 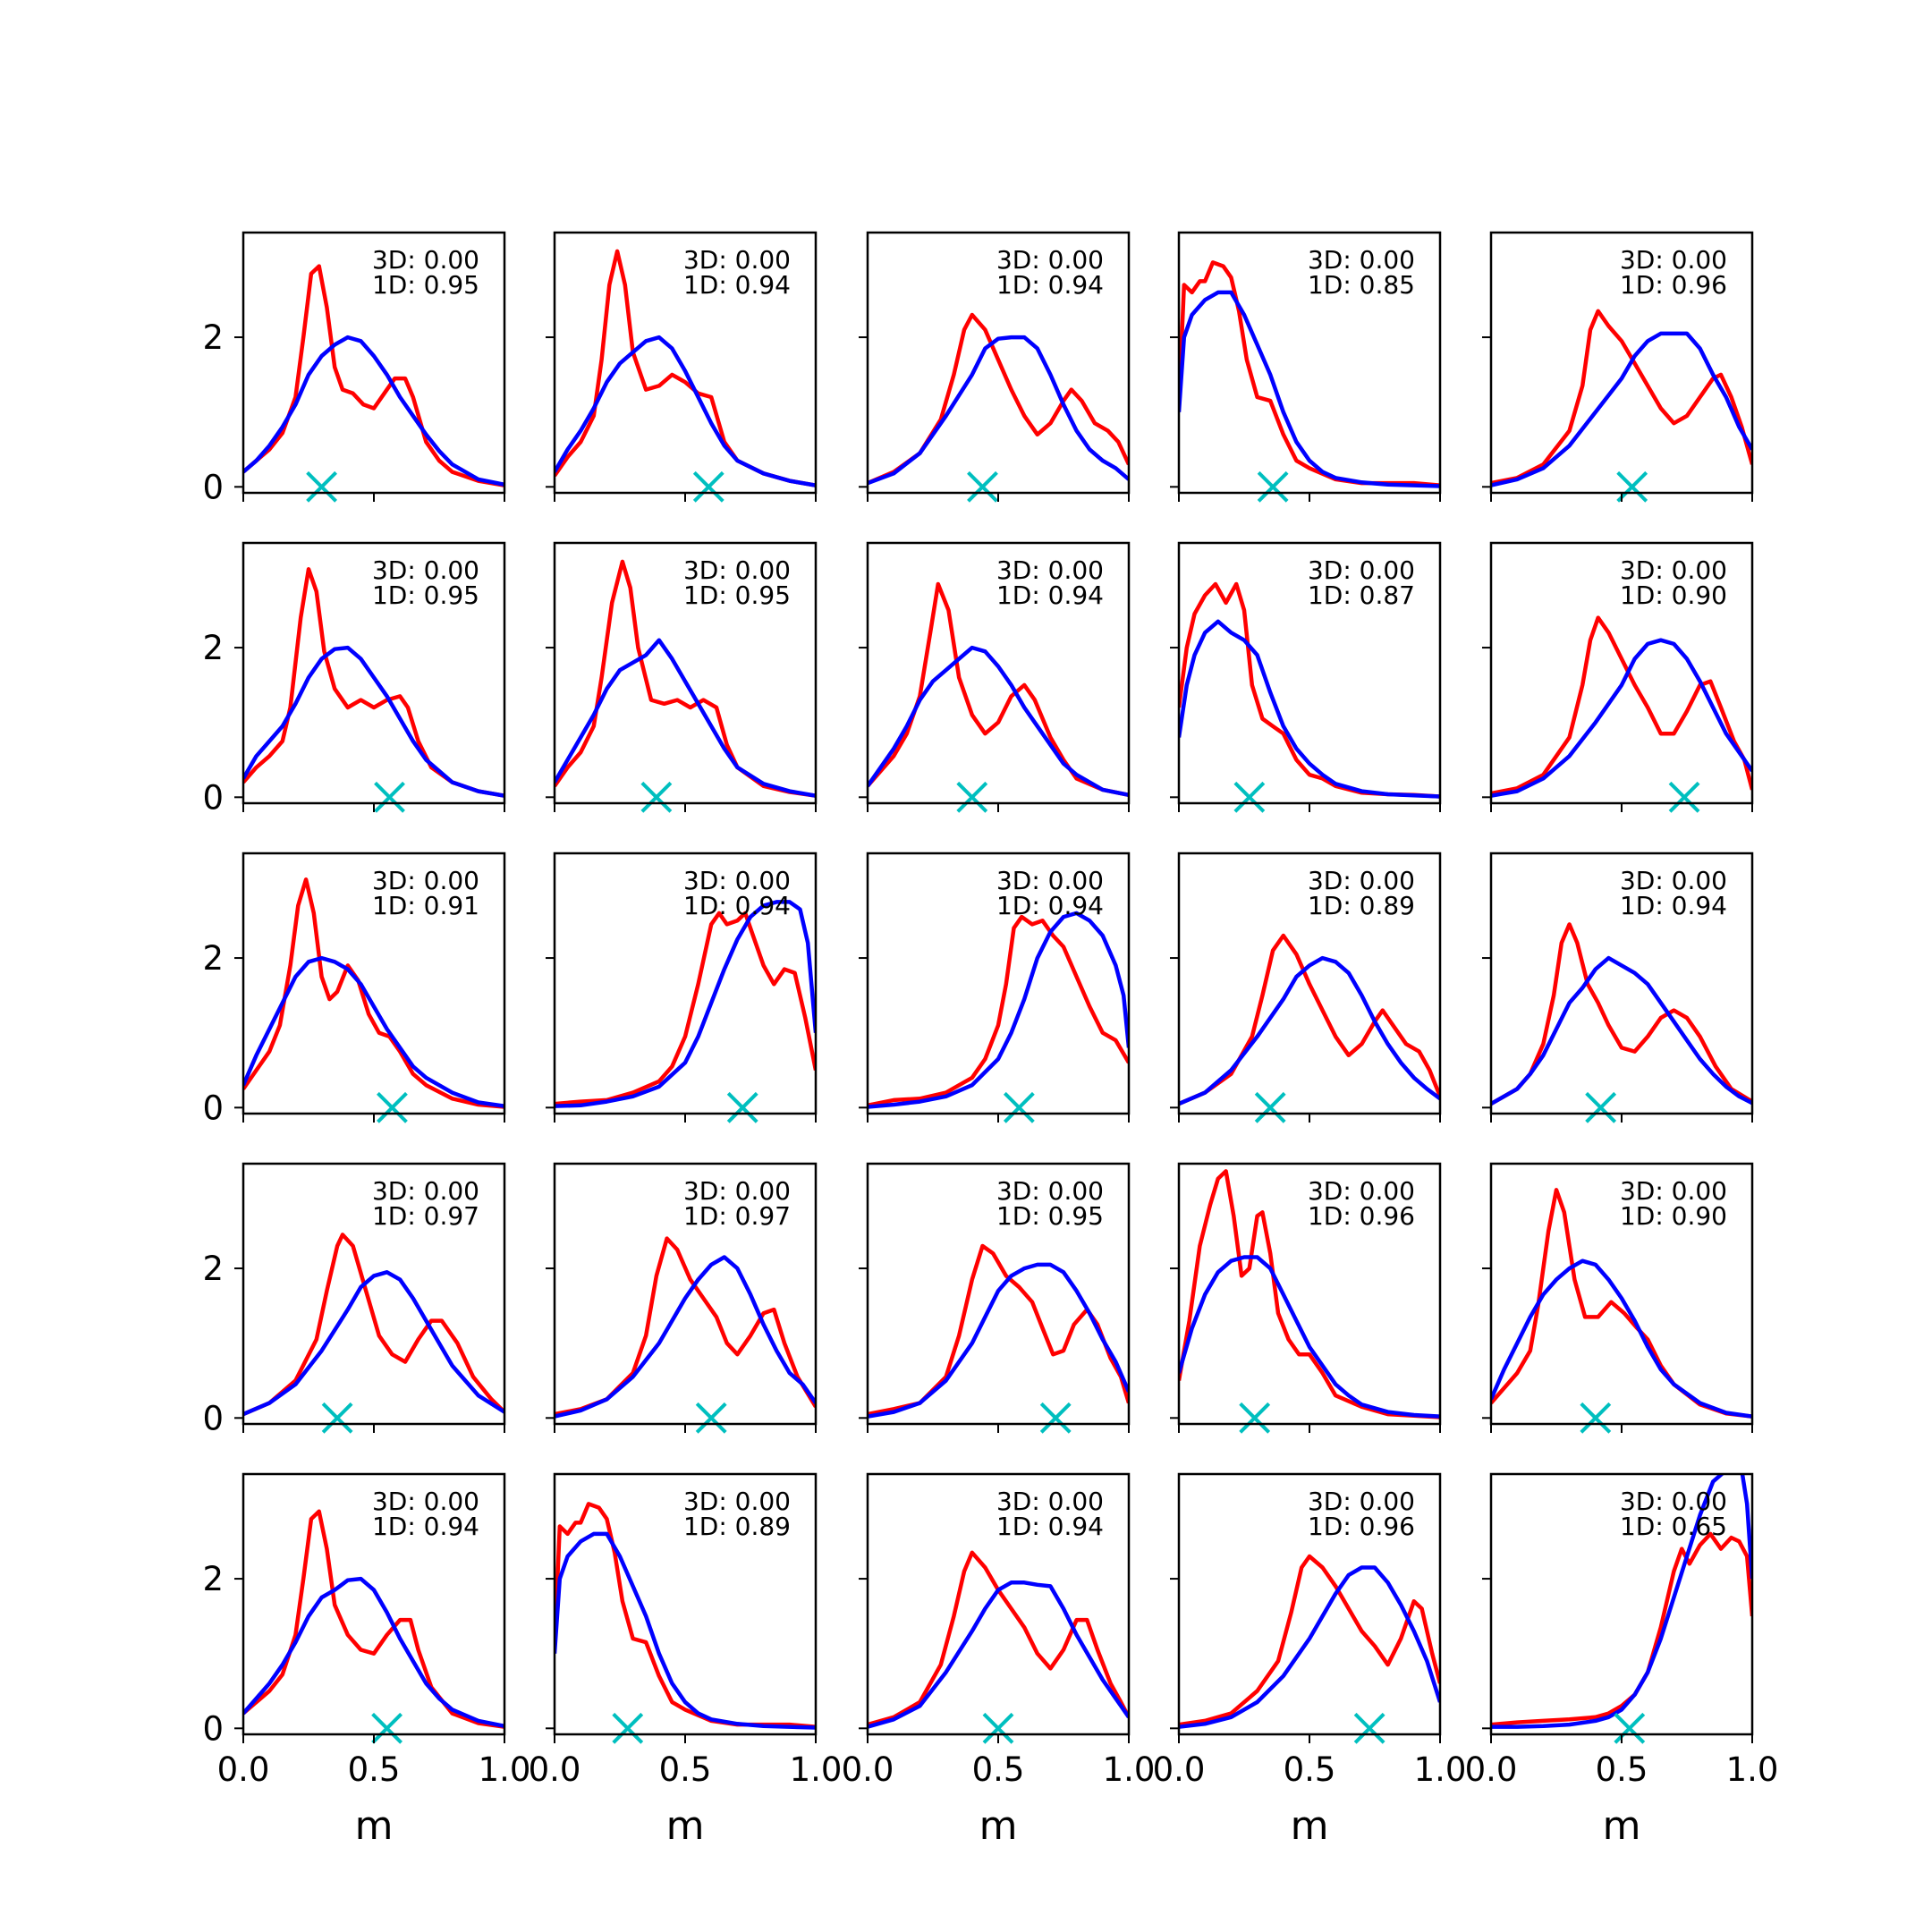 What do you see at coordinates (425, 905) in the screenshot?
I see `annotation-label: 1D: 0.91` at bounding box center [425, 905].